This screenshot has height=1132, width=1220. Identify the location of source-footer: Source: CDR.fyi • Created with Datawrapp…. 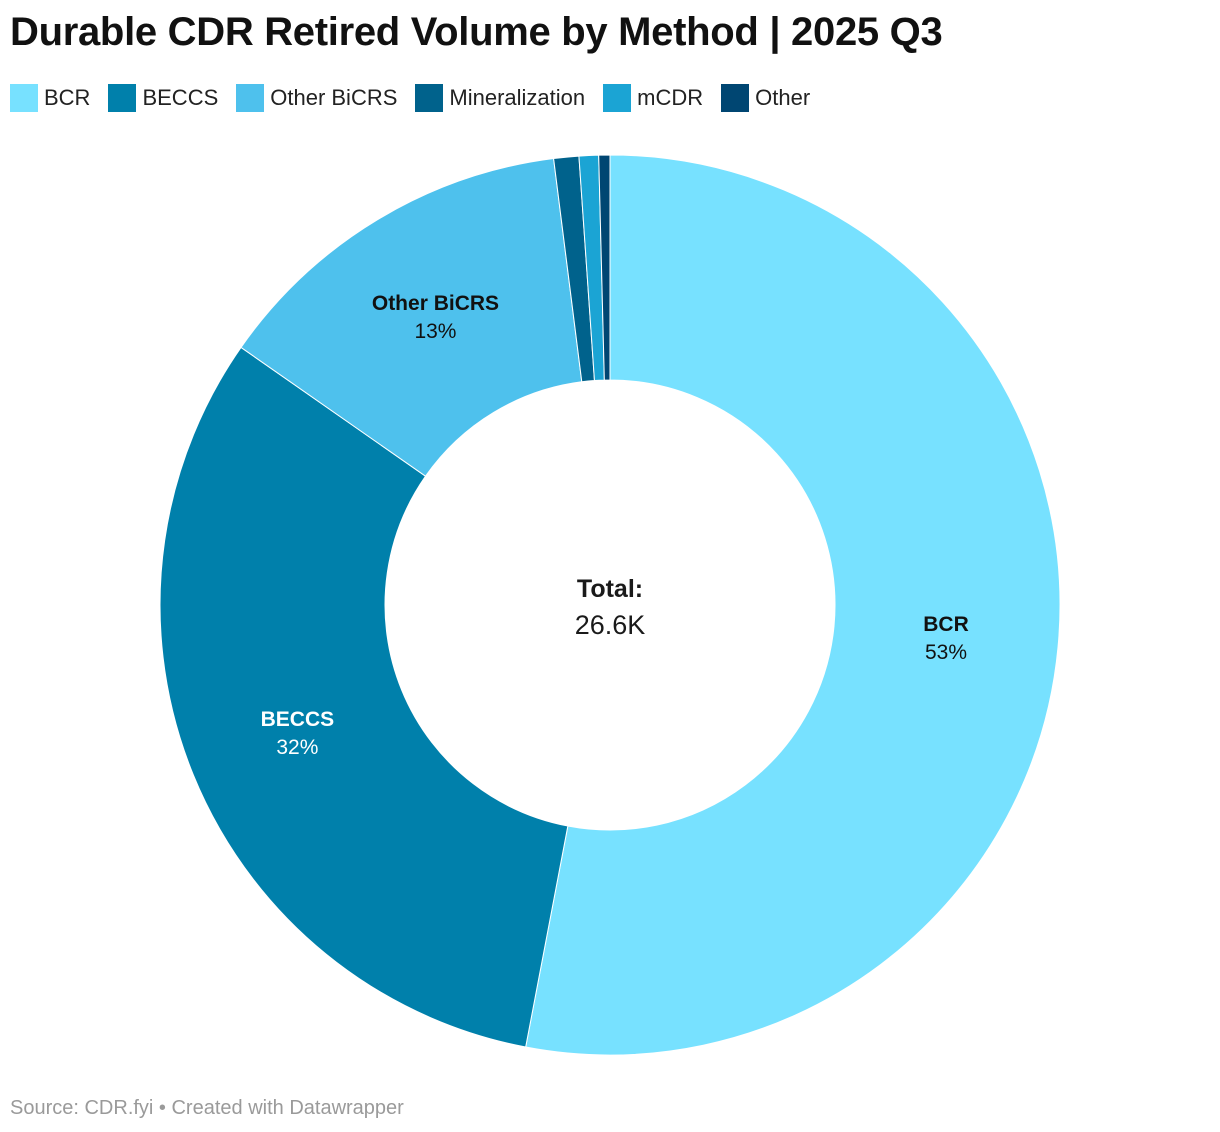
(207, 1108).